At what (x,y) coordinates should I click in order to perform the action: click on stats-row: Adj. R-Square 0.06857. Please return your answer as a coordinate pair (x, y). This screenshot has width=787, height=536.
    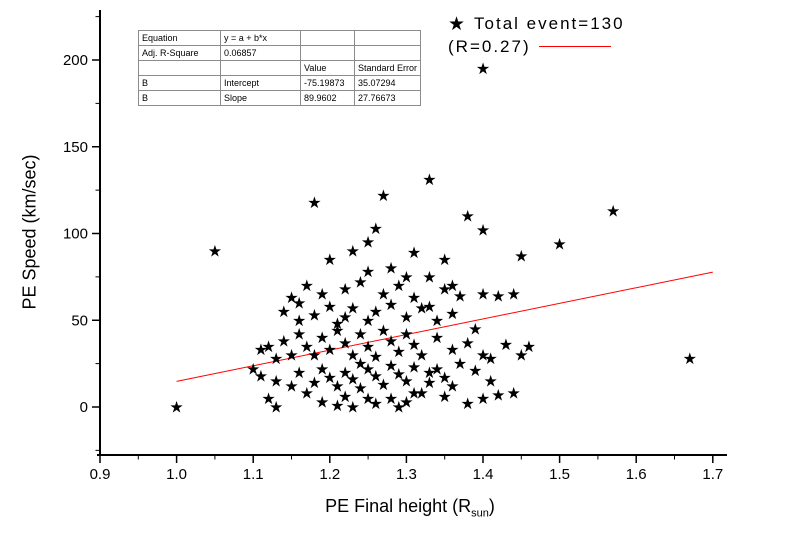
    Looking at the image, I should click on (280, 53).